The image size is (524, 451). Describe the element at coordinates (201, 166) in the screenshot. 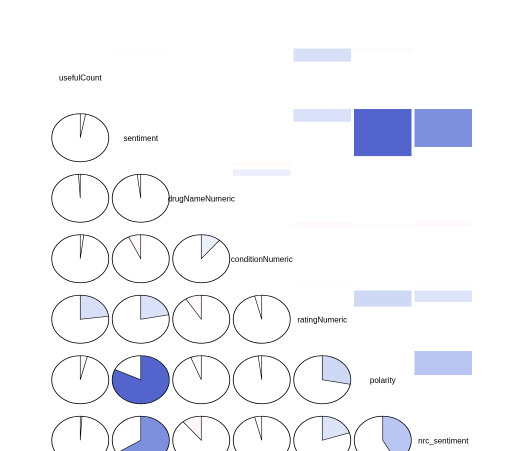

I see `shade-sentiment-drugNameNumeric` at that location.